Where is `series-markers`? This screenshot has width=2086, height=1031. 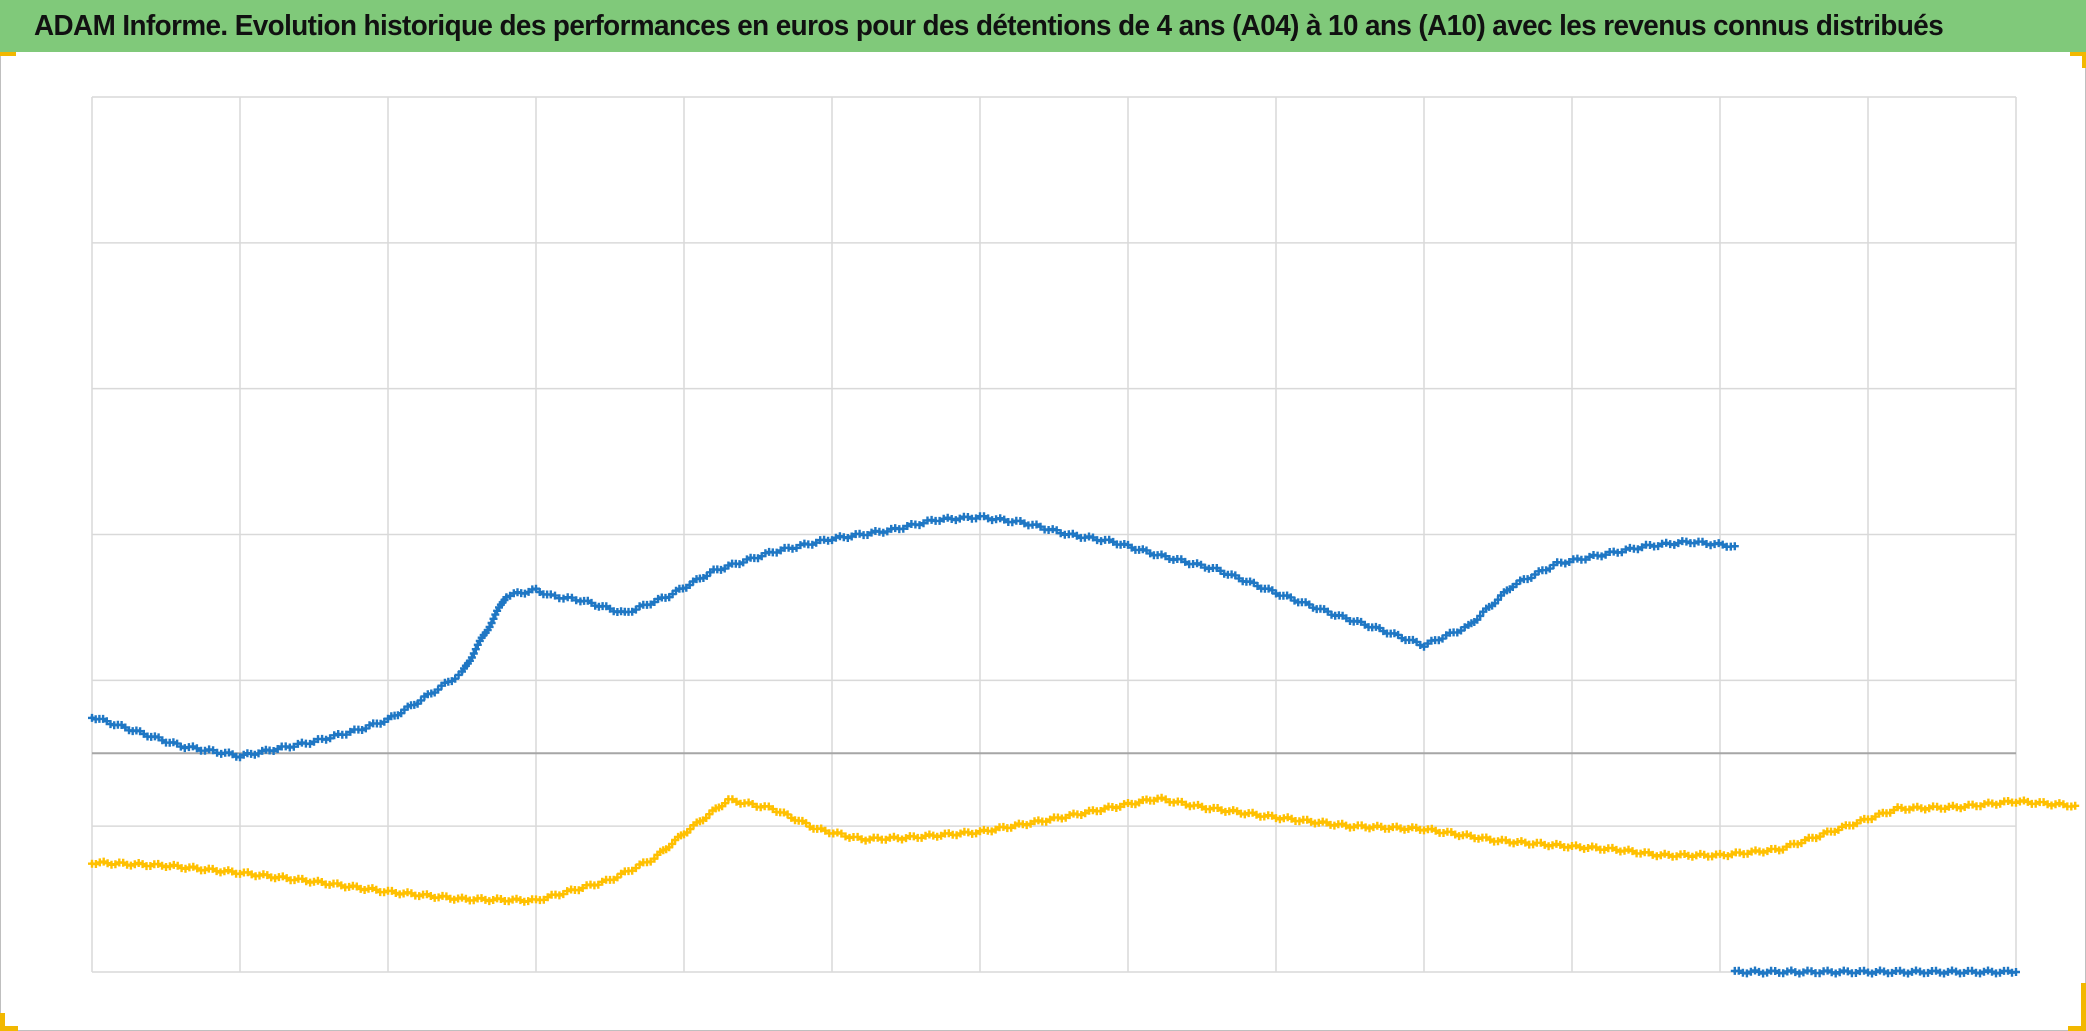 series-markers is located at coordinates (1875, 972).